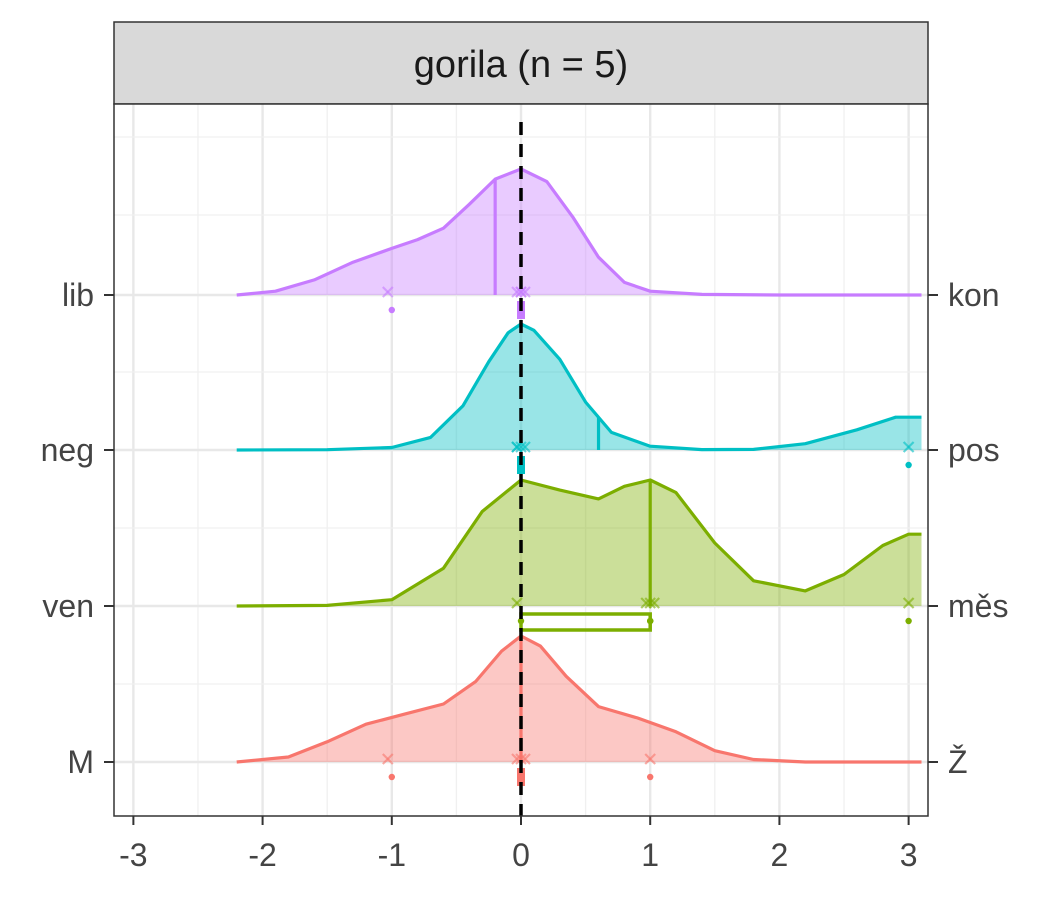  I want to click on x-tick-label: 0, so click(521, 855).